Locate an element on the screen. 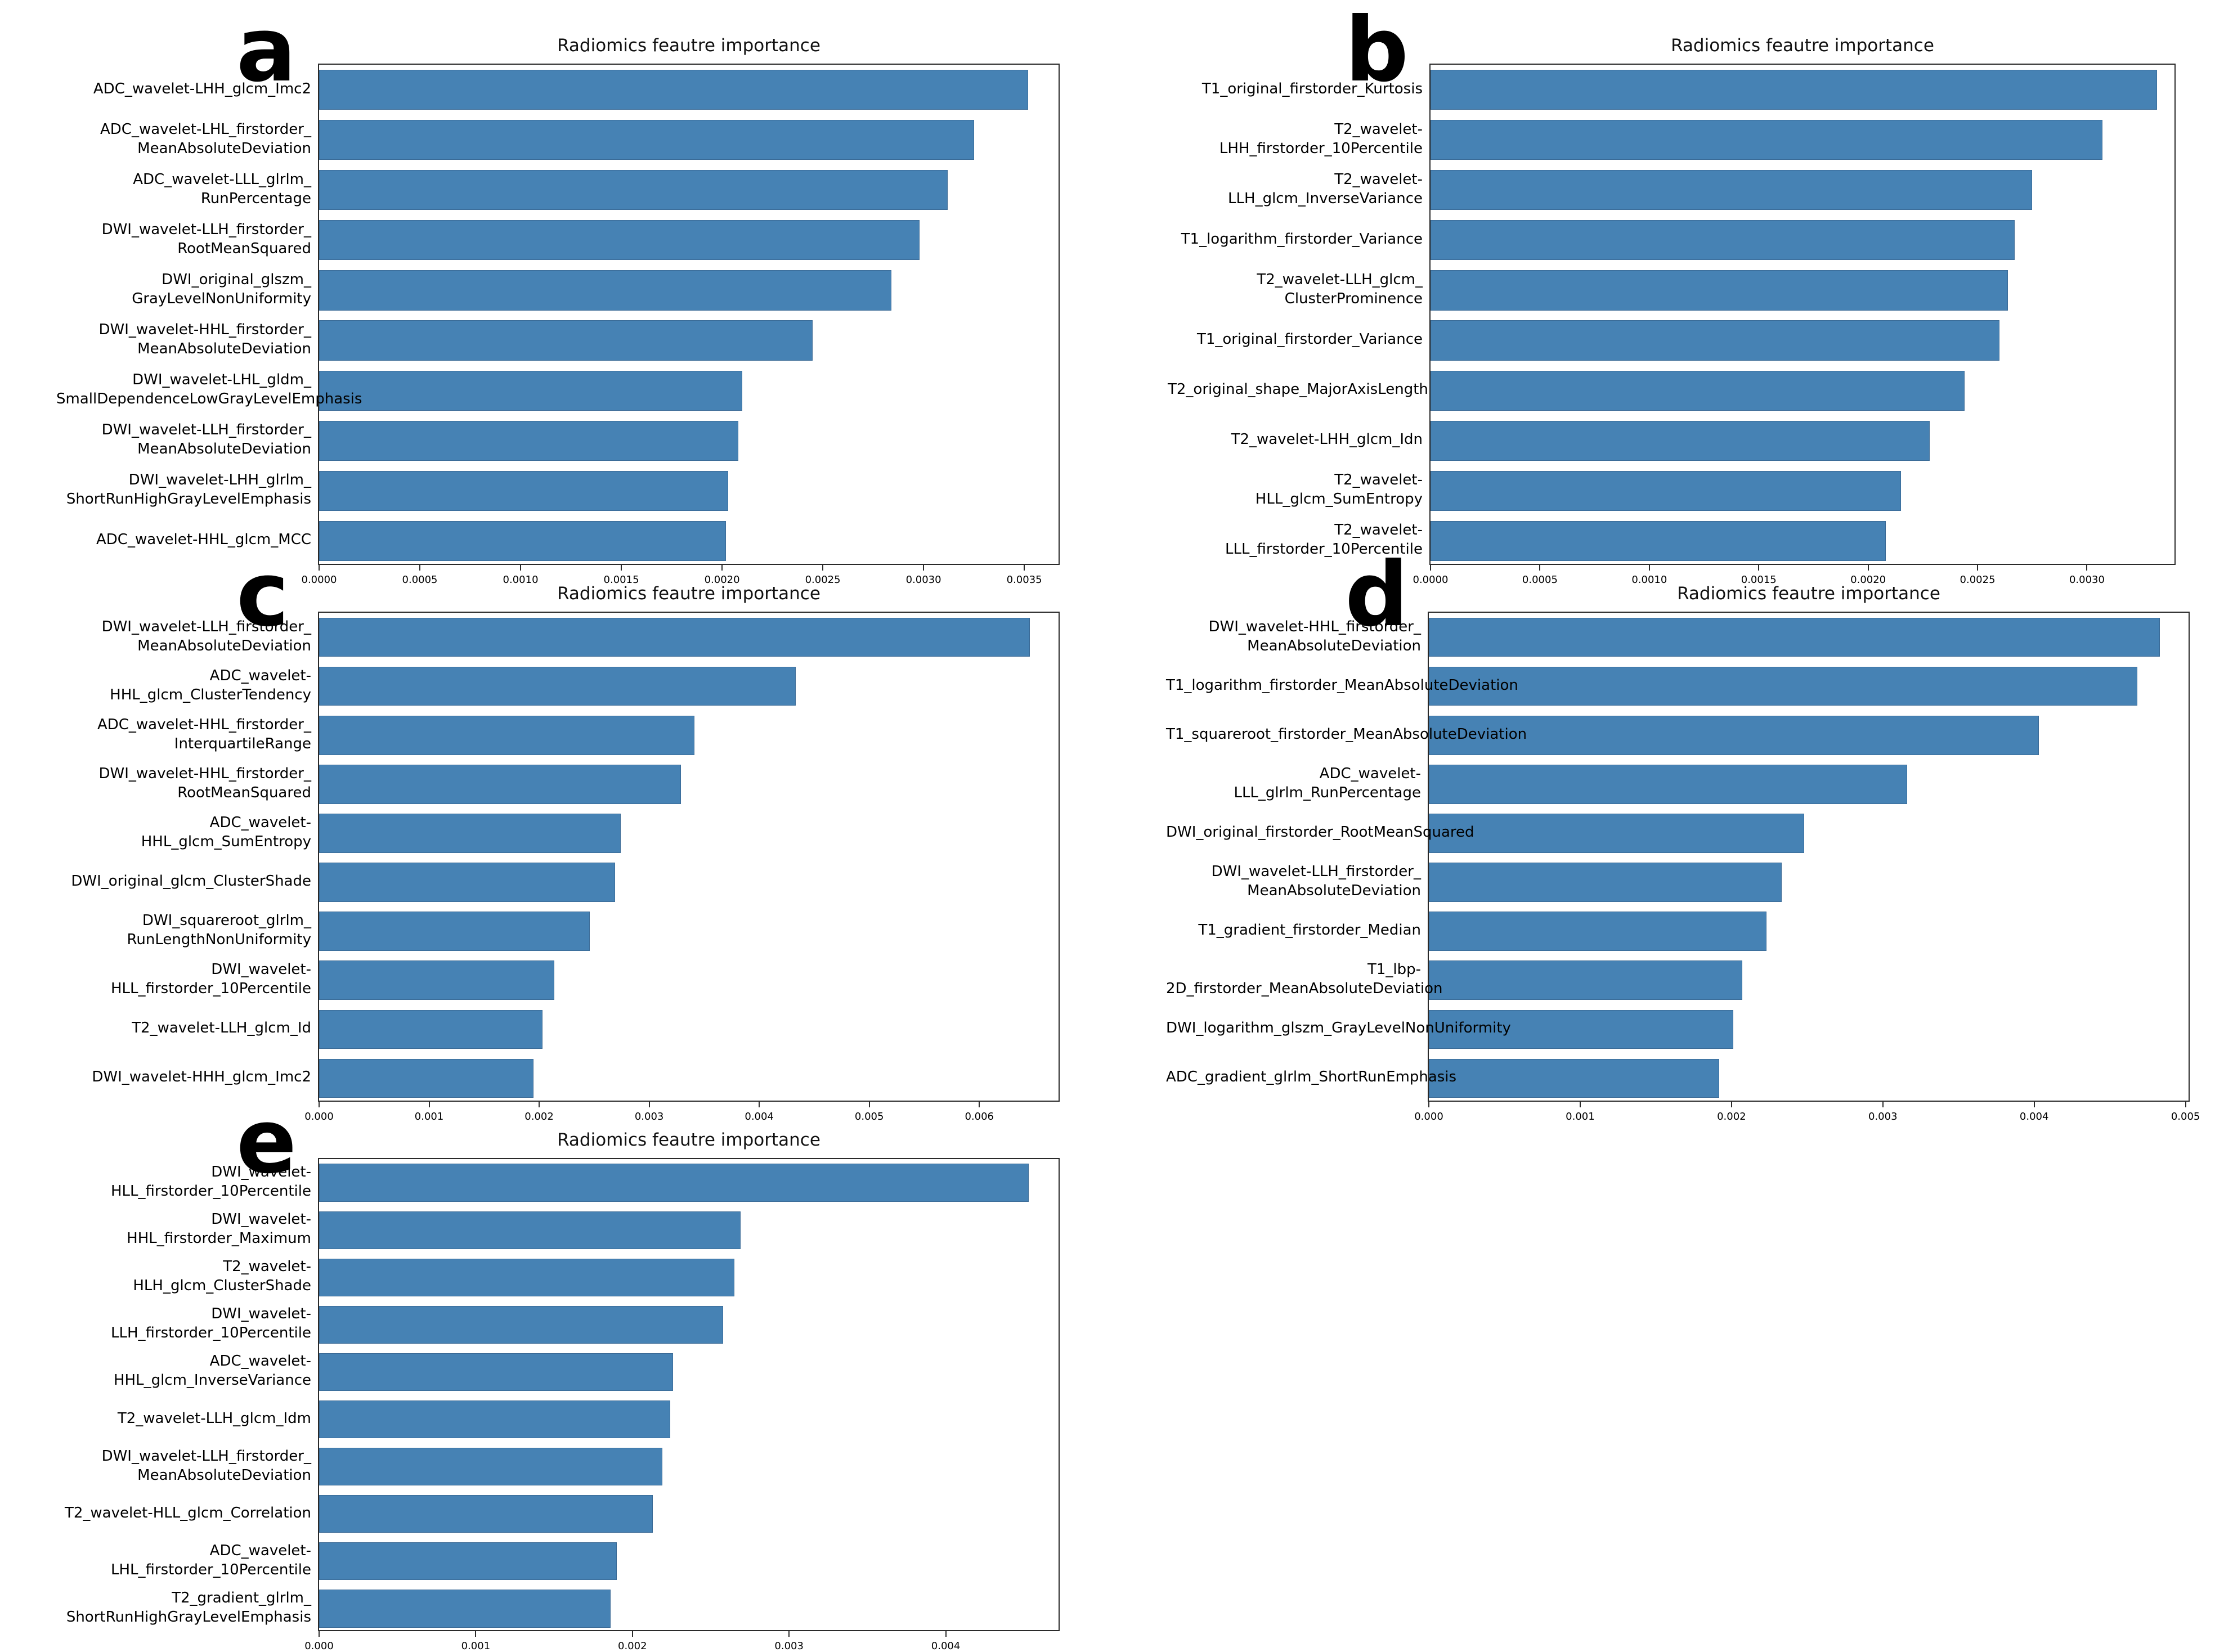 This screenshot has height=1652, width=2215. y-tick-label-c-8: DWI_wavelet-HLL_firstorder_10Percentile is located at coordinates (210, 979).